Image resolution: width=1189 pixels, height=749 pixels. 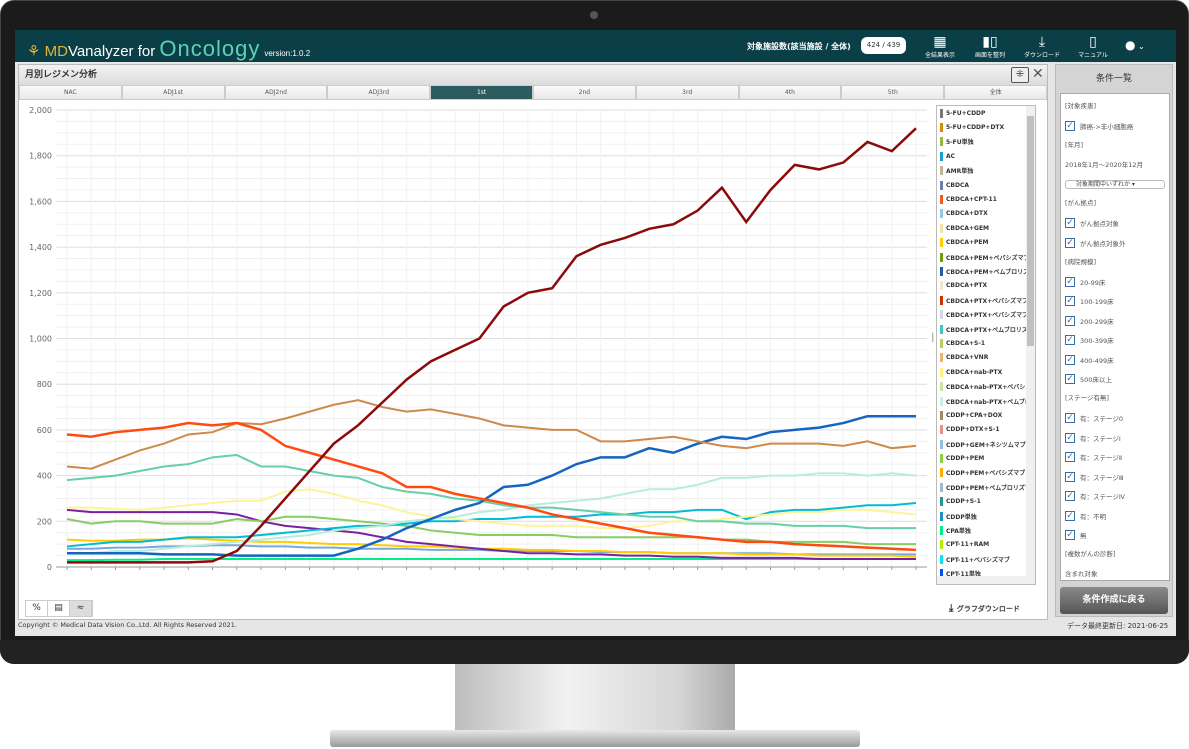 What do you see at coordinates (986, 574) in the screenshot?
I see `legend-item: CPT-11単独` at bounding box center [986, 574].